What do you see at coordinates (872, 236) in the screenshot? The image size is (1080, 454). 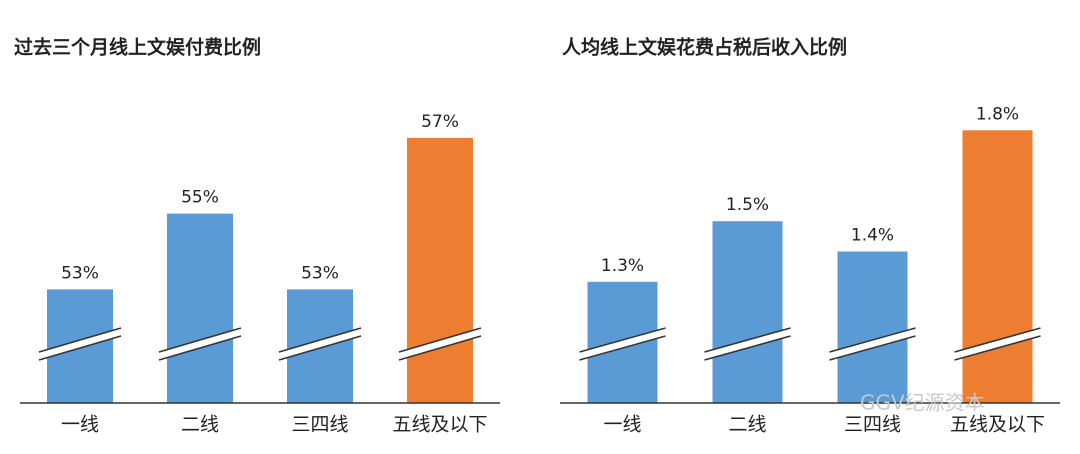 I see `value-label: 1.4%` at bounding box center [872, 236].